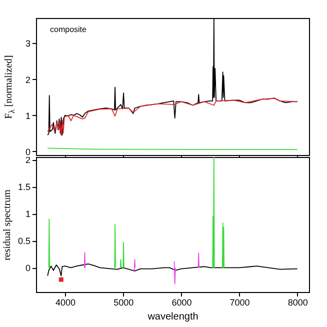 This screenshot has height=327, width=327. What do you see at coordinates (172, 317) in the screenshot?
I see `x-axis-title: wavelength` at bounding box center [172, 317].